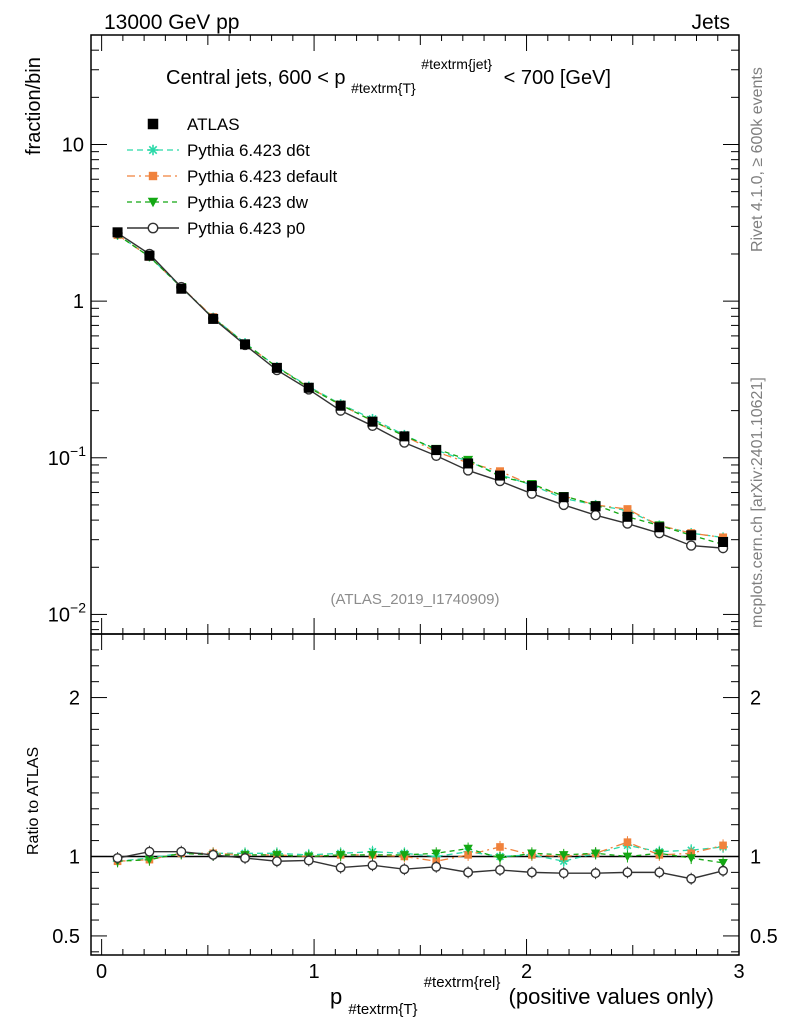  Describe the element at coordinates (248, 202) in the screenshot. I see `legend-label: Pythia 6.423 dw` at that location.